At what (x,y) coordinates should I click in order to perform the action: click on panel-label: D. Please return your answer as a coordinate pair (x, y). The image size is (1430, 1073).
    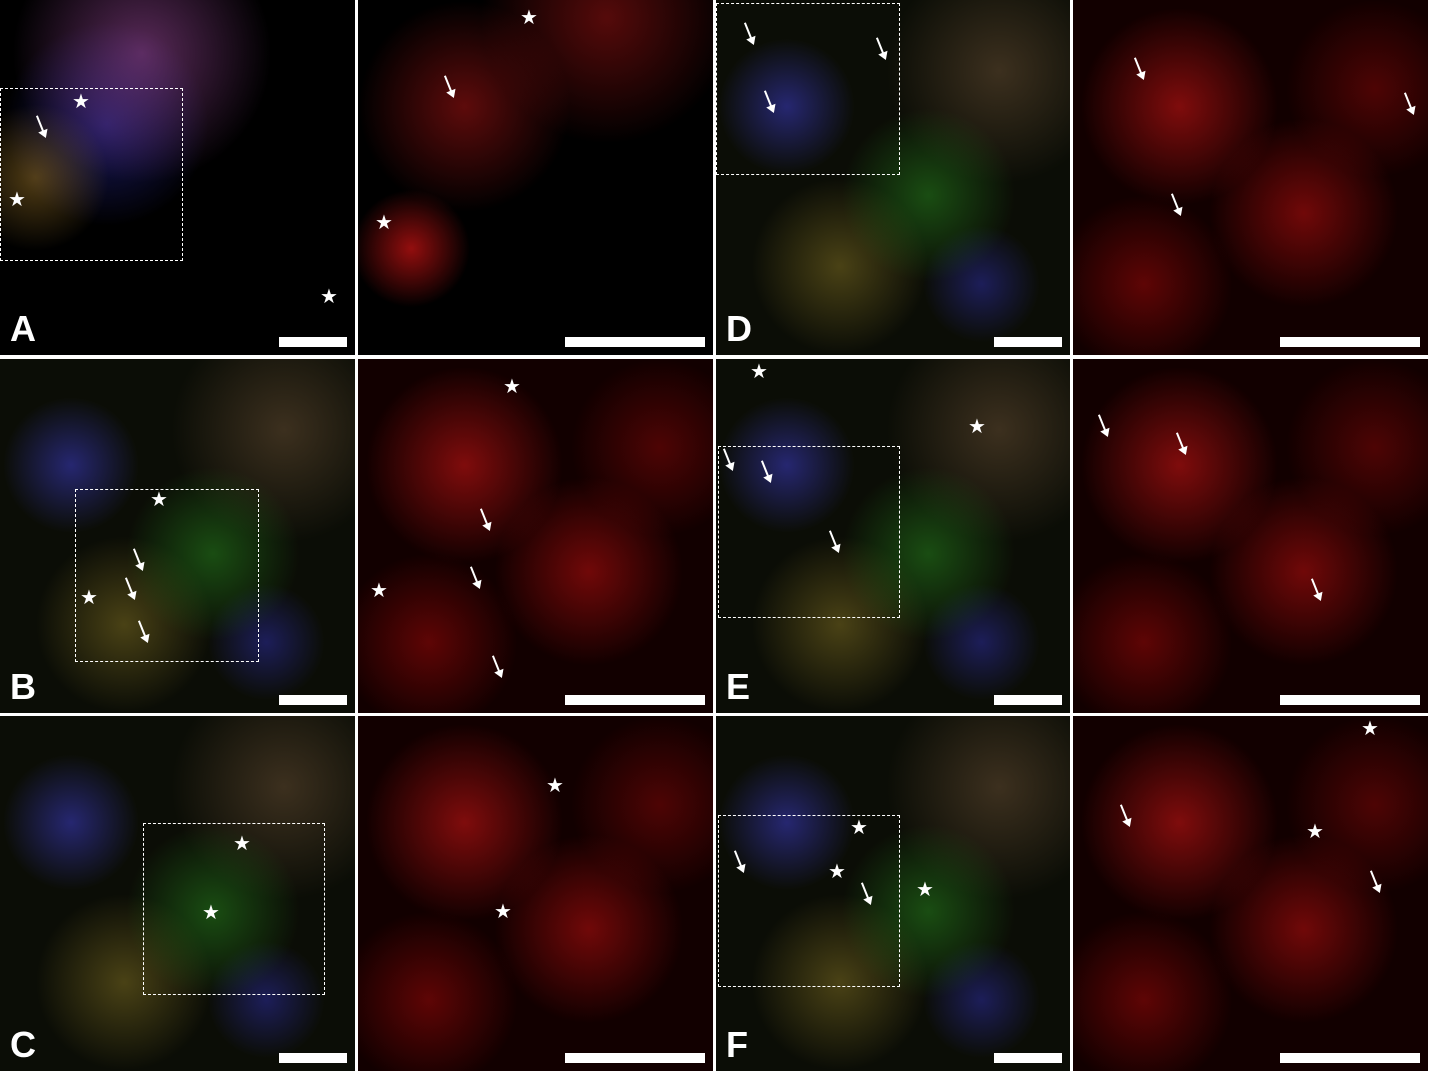
    Looking at the image, I should click on (739, 328).